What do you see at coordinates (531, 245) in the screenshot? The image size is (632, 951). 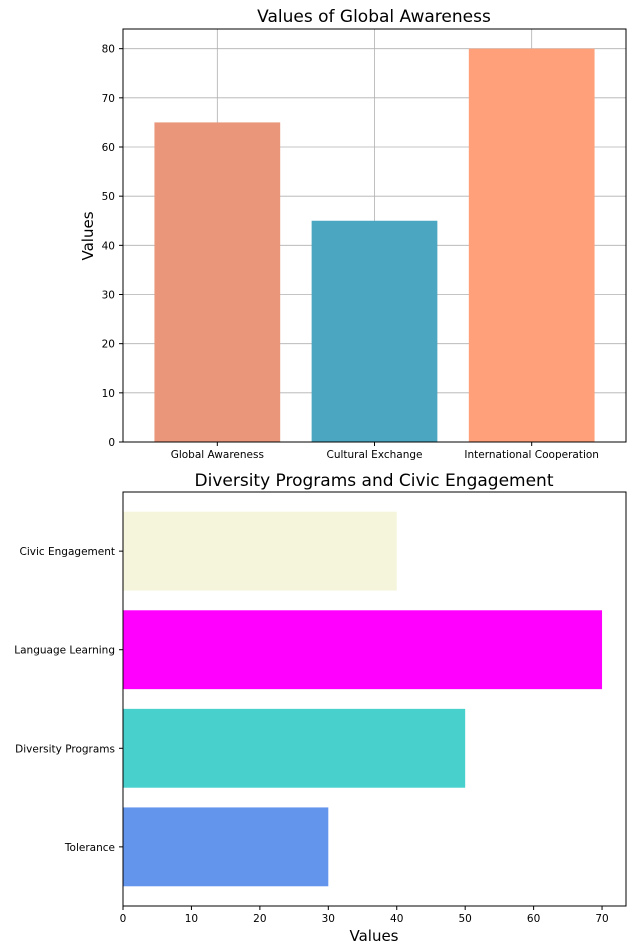 I see `bar-international-cooperation` at bounding box center [531, 245].